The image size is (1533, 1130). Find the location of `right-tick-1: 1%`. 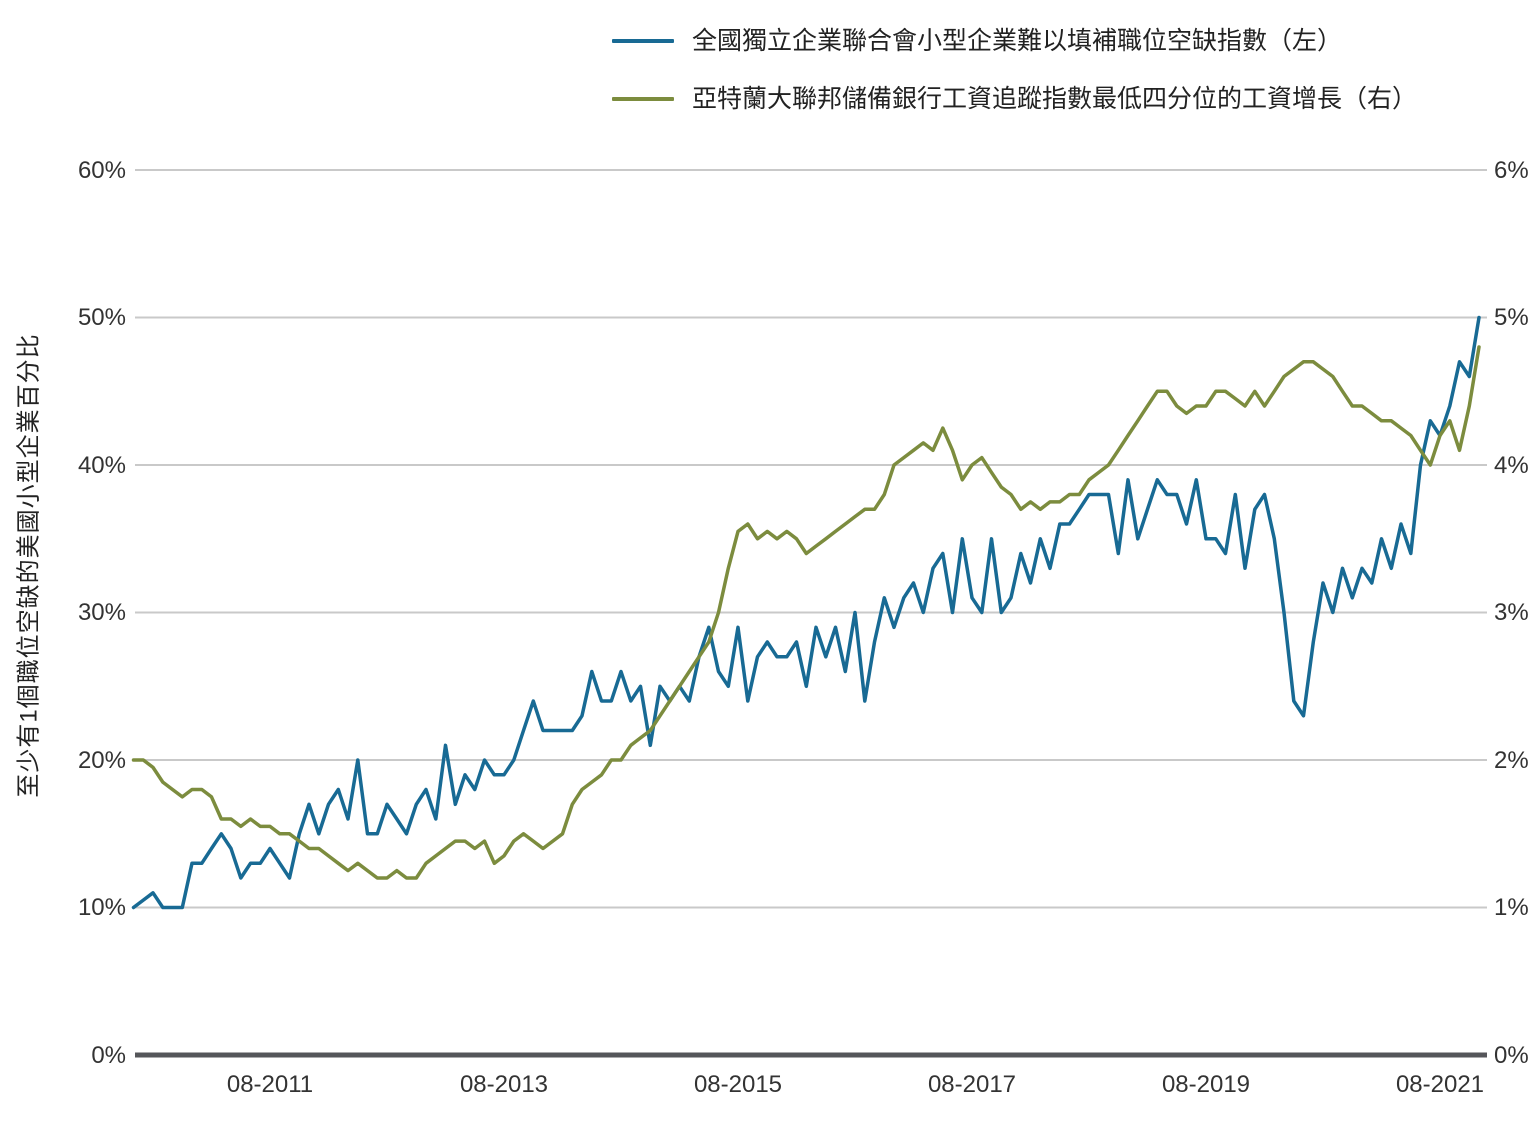

right-tick-1: 1% is located at coordinates (1511, 907).